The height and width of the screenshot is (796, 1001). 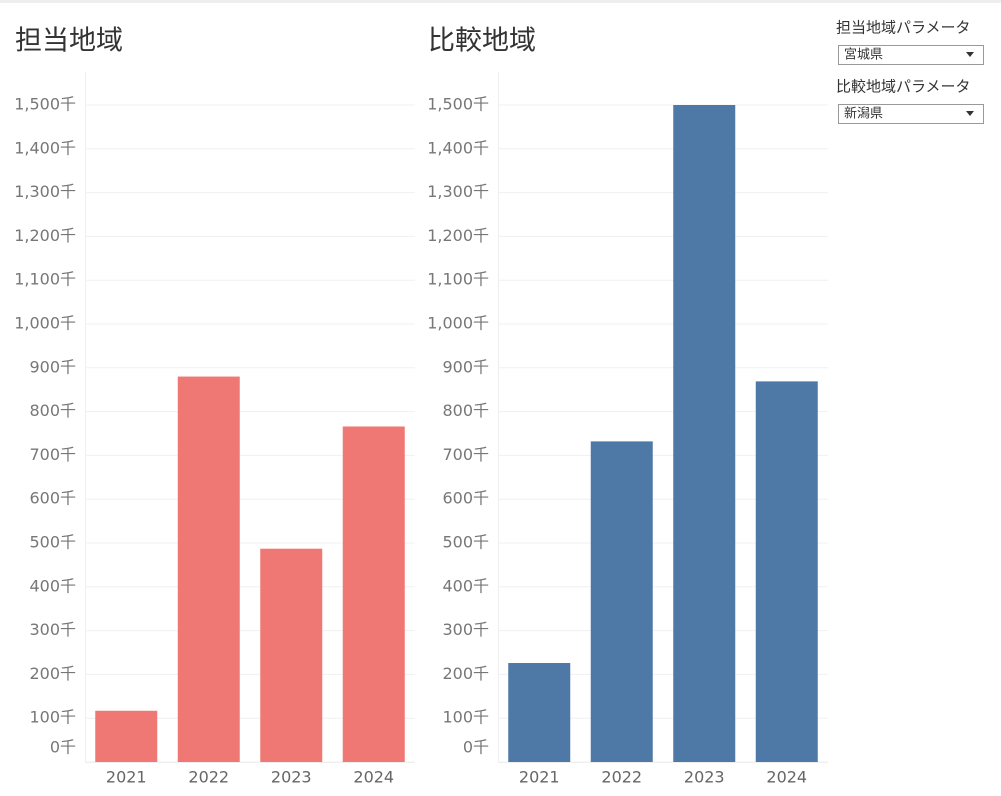 What do you see at coordinates (903, 87) in the screenshot?
I see `control-label: 比較地域パラメータ` at bounding box center [903, 87].